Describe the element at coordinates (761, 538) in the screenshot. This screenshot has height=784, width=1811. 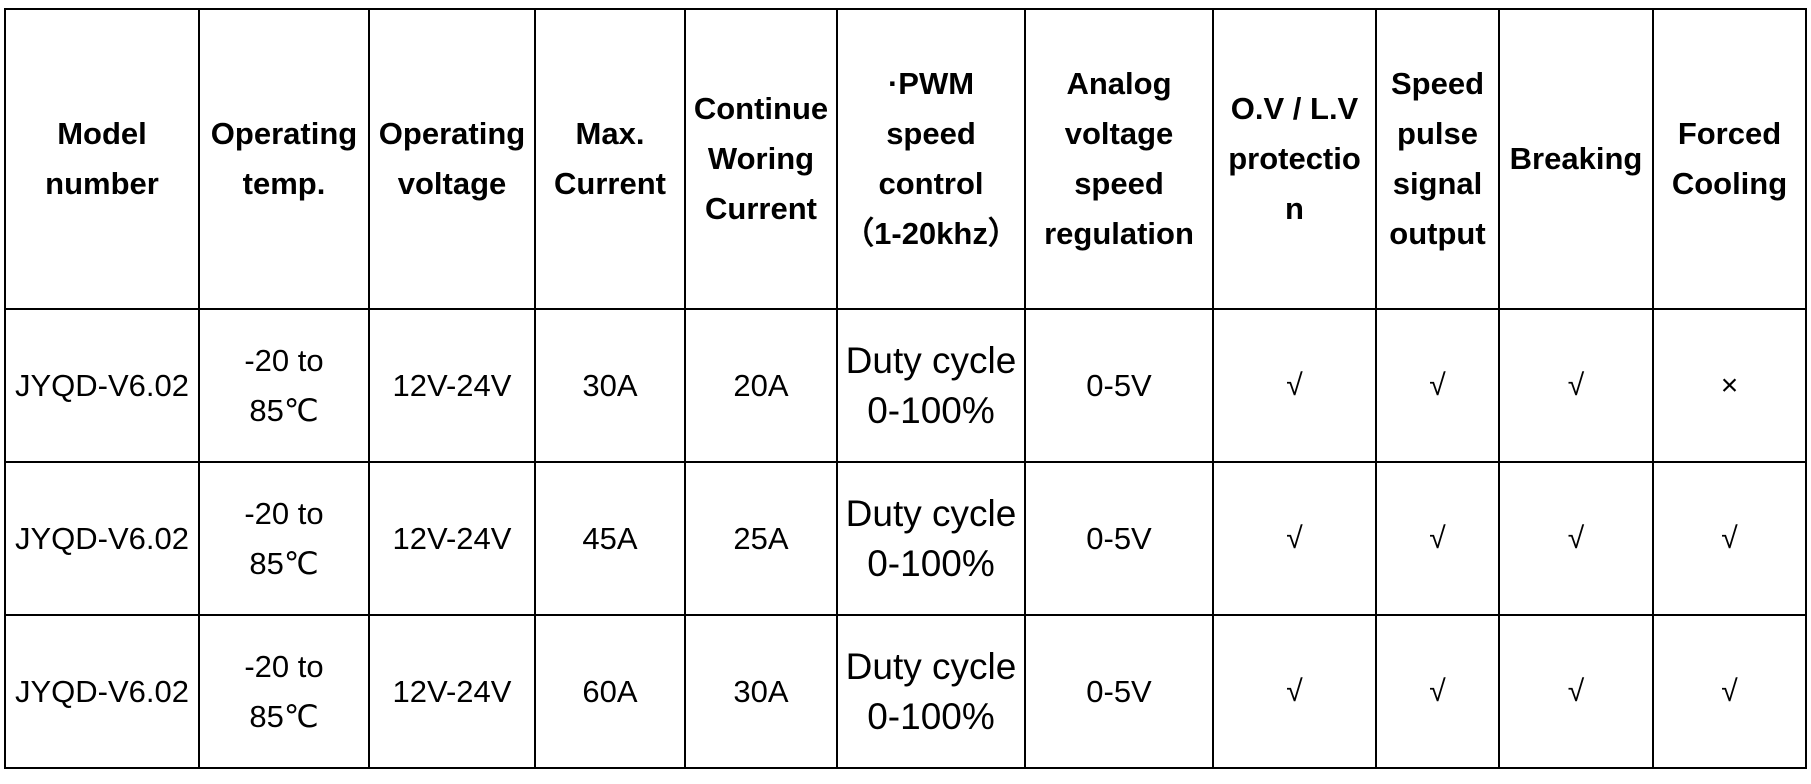
I see `cell-continue-current: 25A` at that location.